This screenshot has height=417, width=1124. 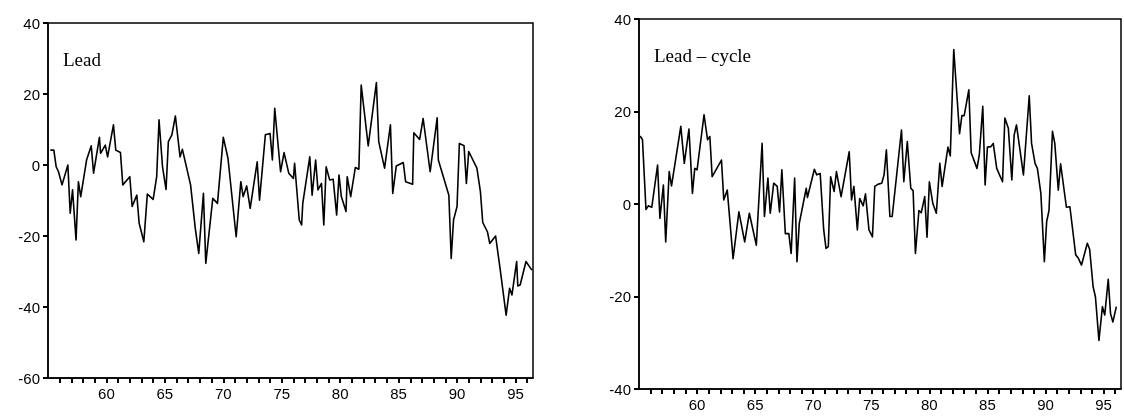 I want to click on text: Lead – cycle, so click(x=703, y=55).